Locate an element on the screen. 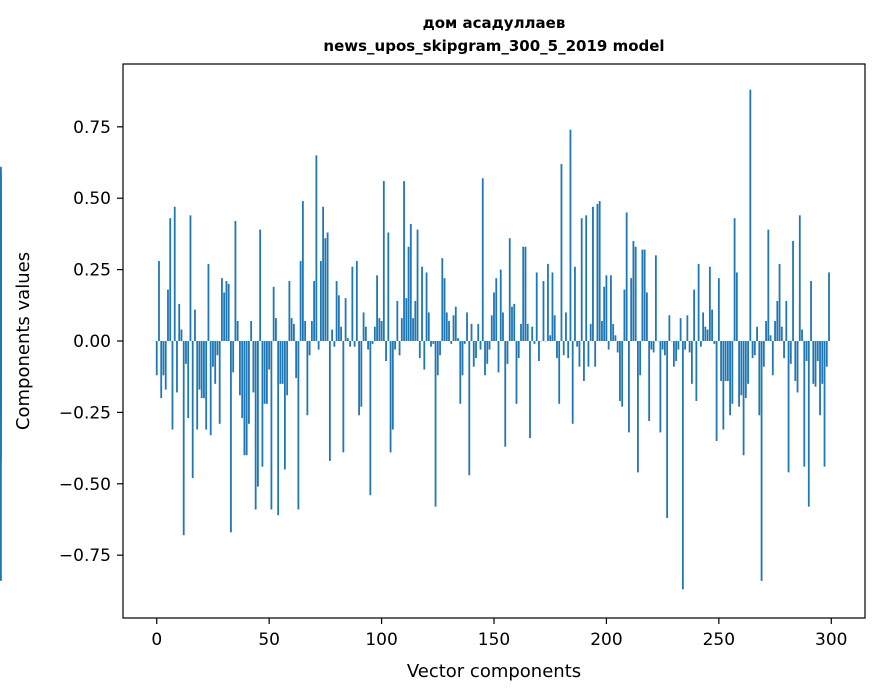 The image size is (880, 696). y-tick-label--0.75: −0.75 is located at coordinates (85, 556).